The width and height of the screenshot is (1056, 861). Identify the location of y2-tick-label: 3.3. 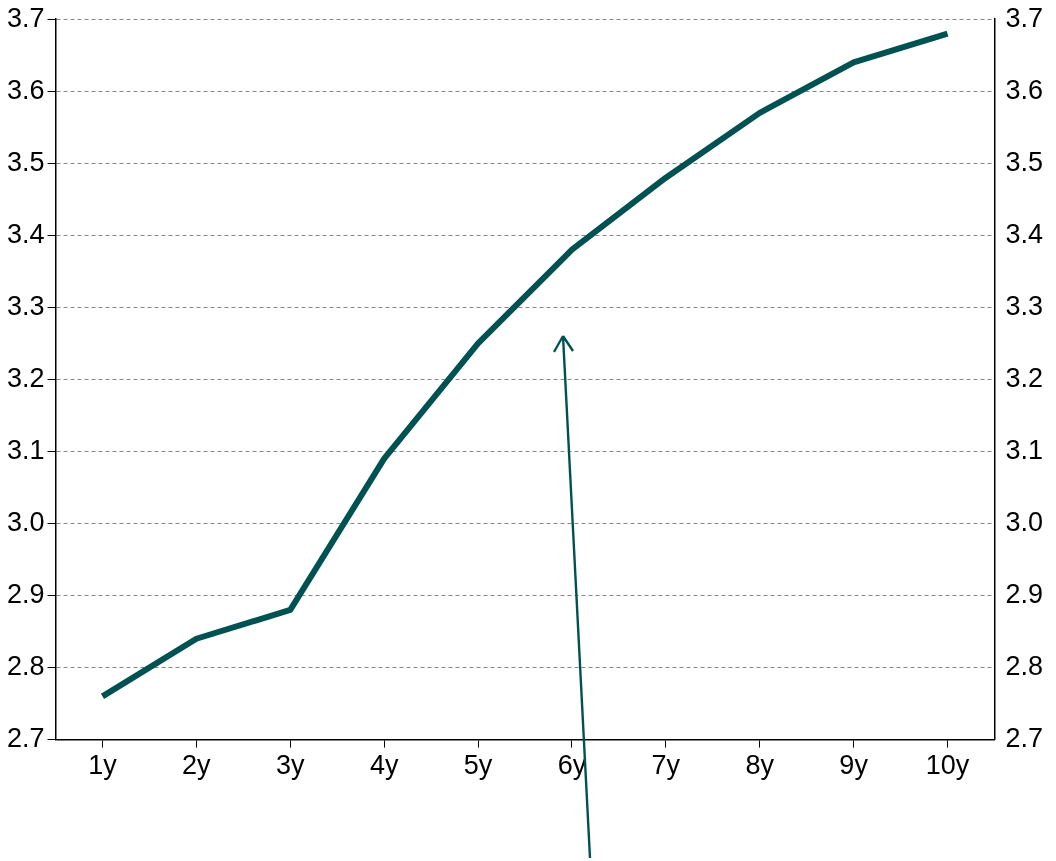
(1024, 305).